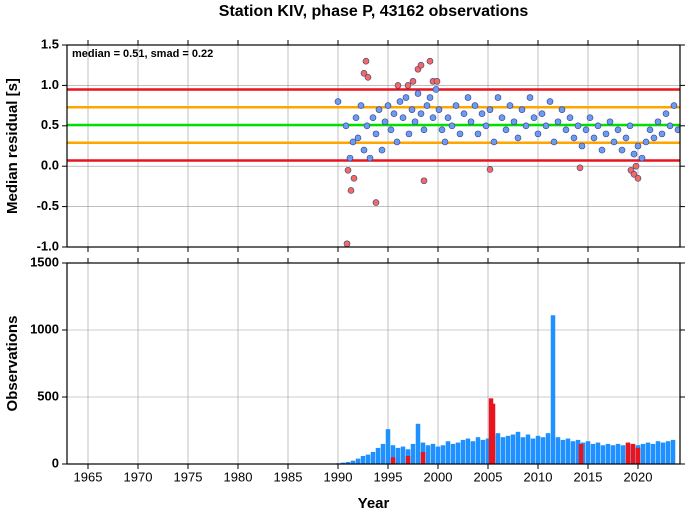 Image resolution: width=685 pixels, height=511 pixels. What do you see at coordinates (44, 328) in the screenshot?
I see `y-tick-label: 1000` at bounding box center [44, 328].